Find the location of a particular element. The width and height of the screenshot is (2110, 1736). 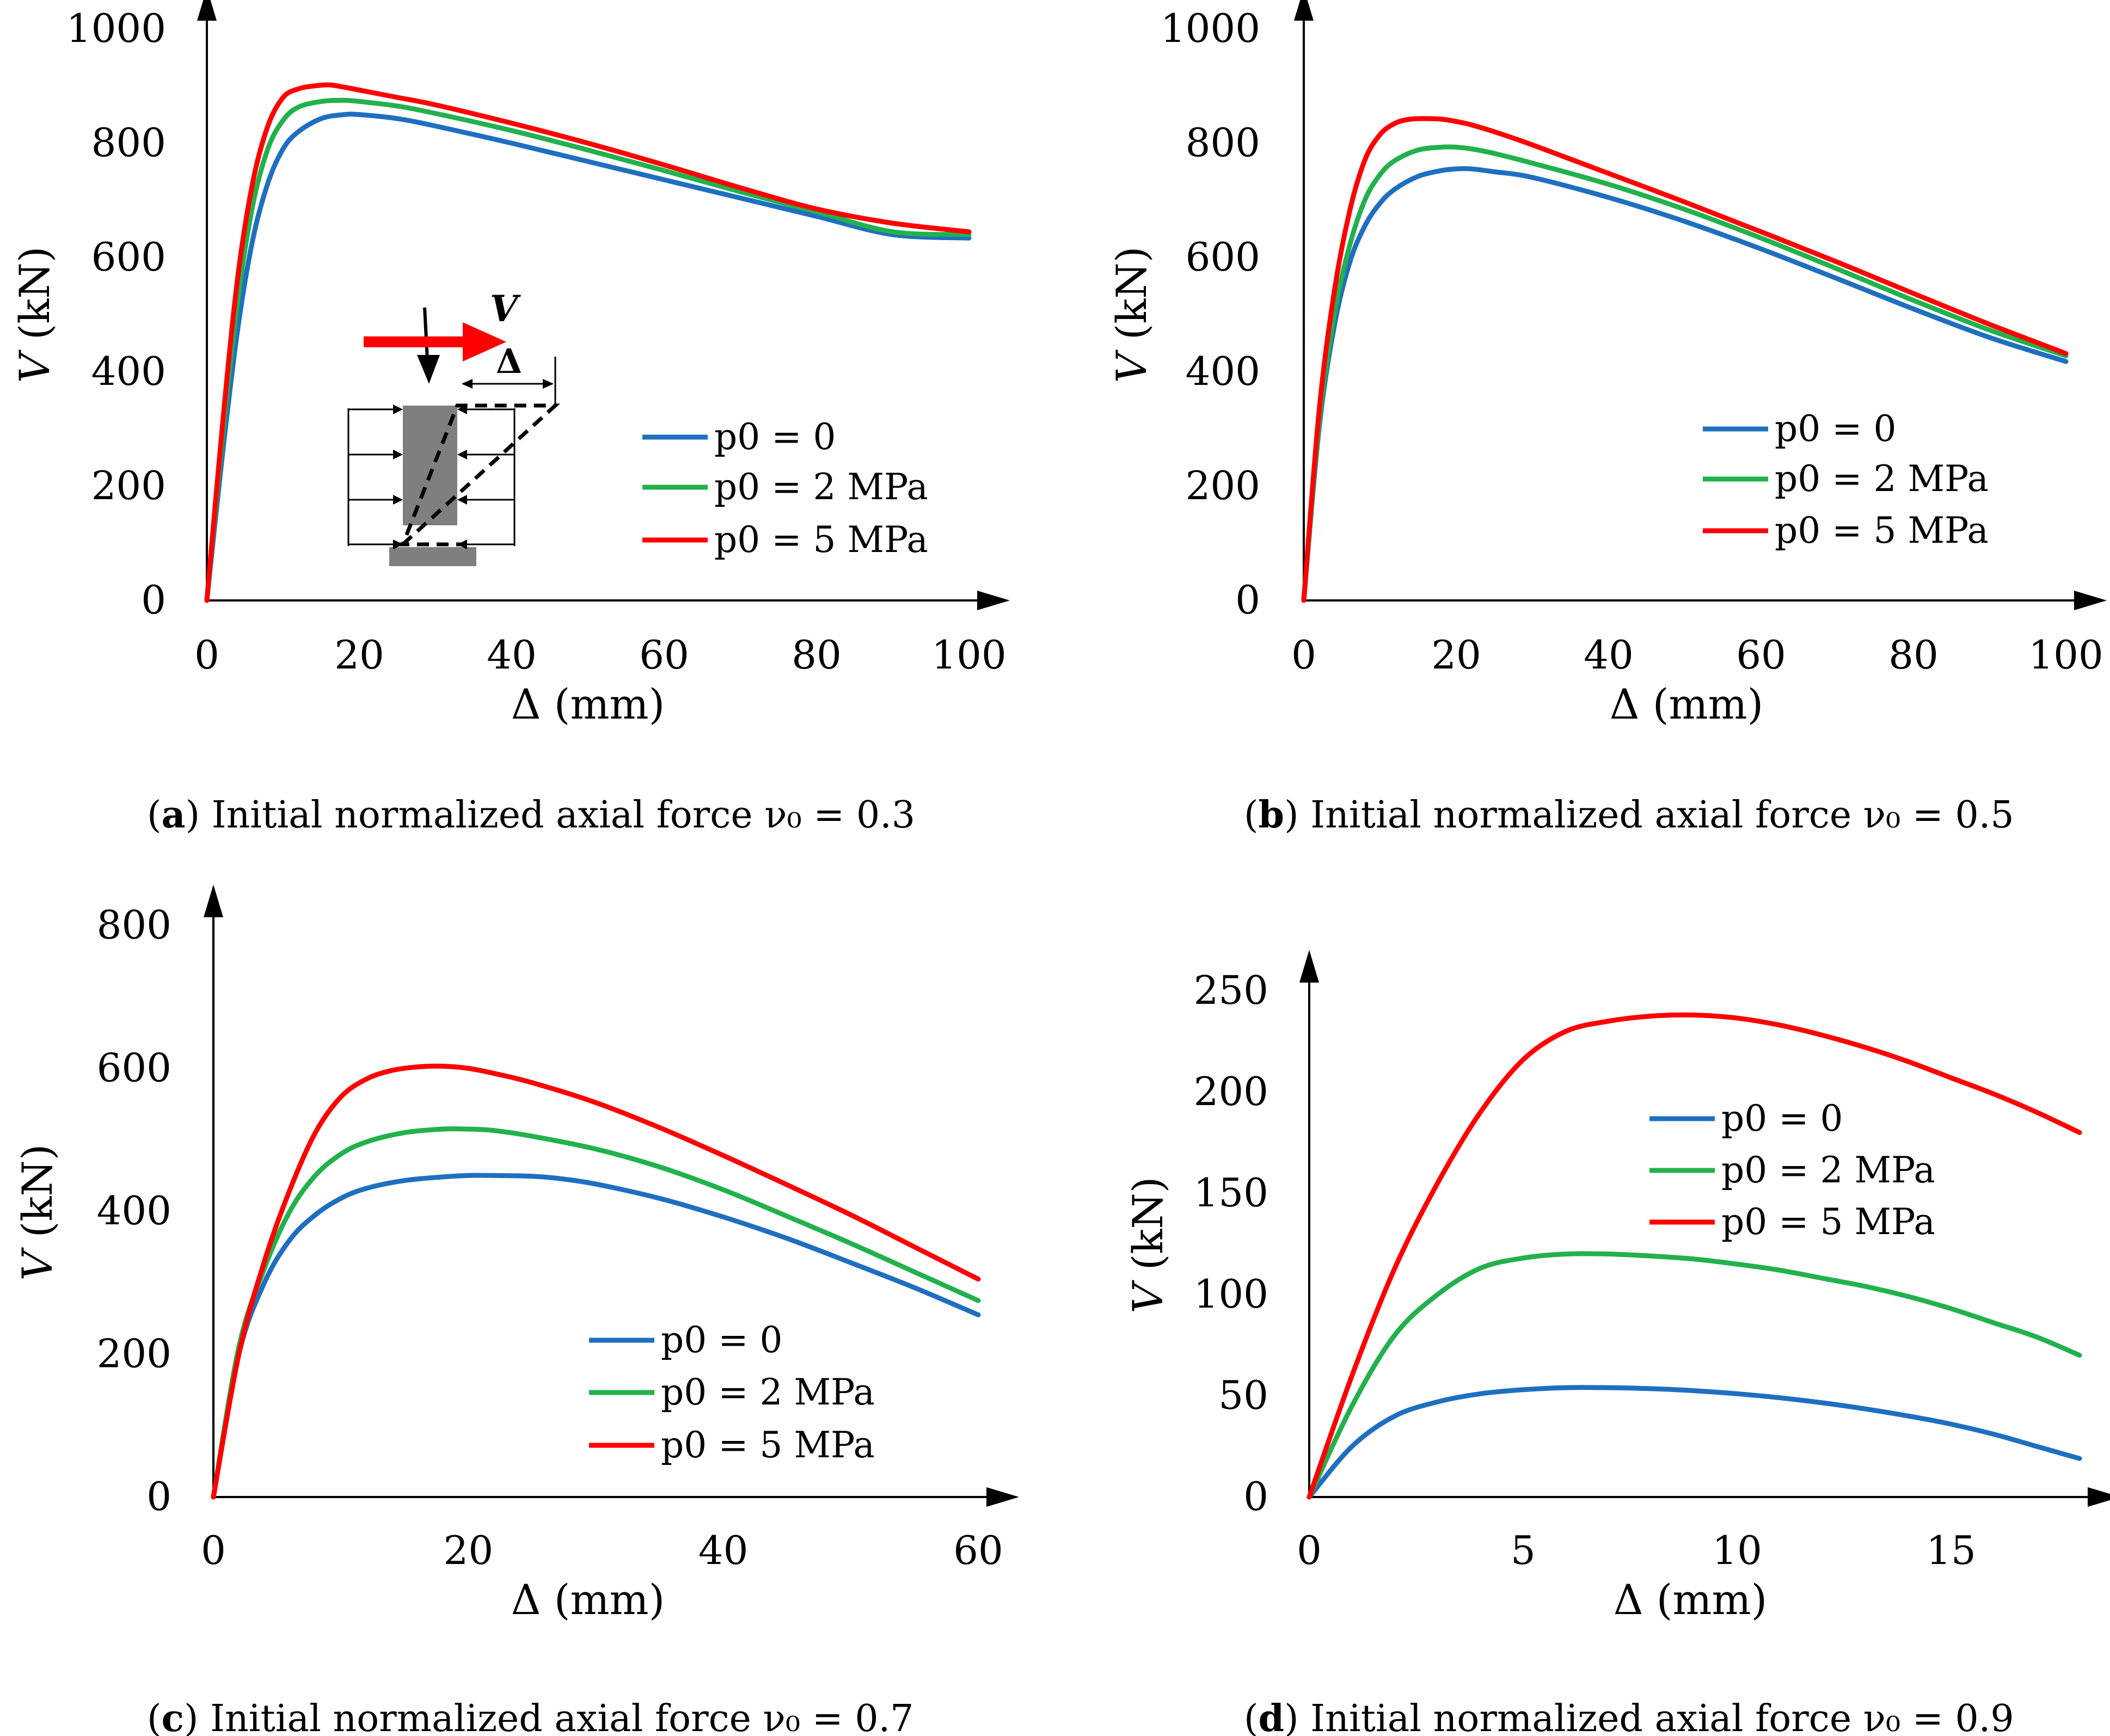

displacement-label: Δ is located at coordinates (509, 361).